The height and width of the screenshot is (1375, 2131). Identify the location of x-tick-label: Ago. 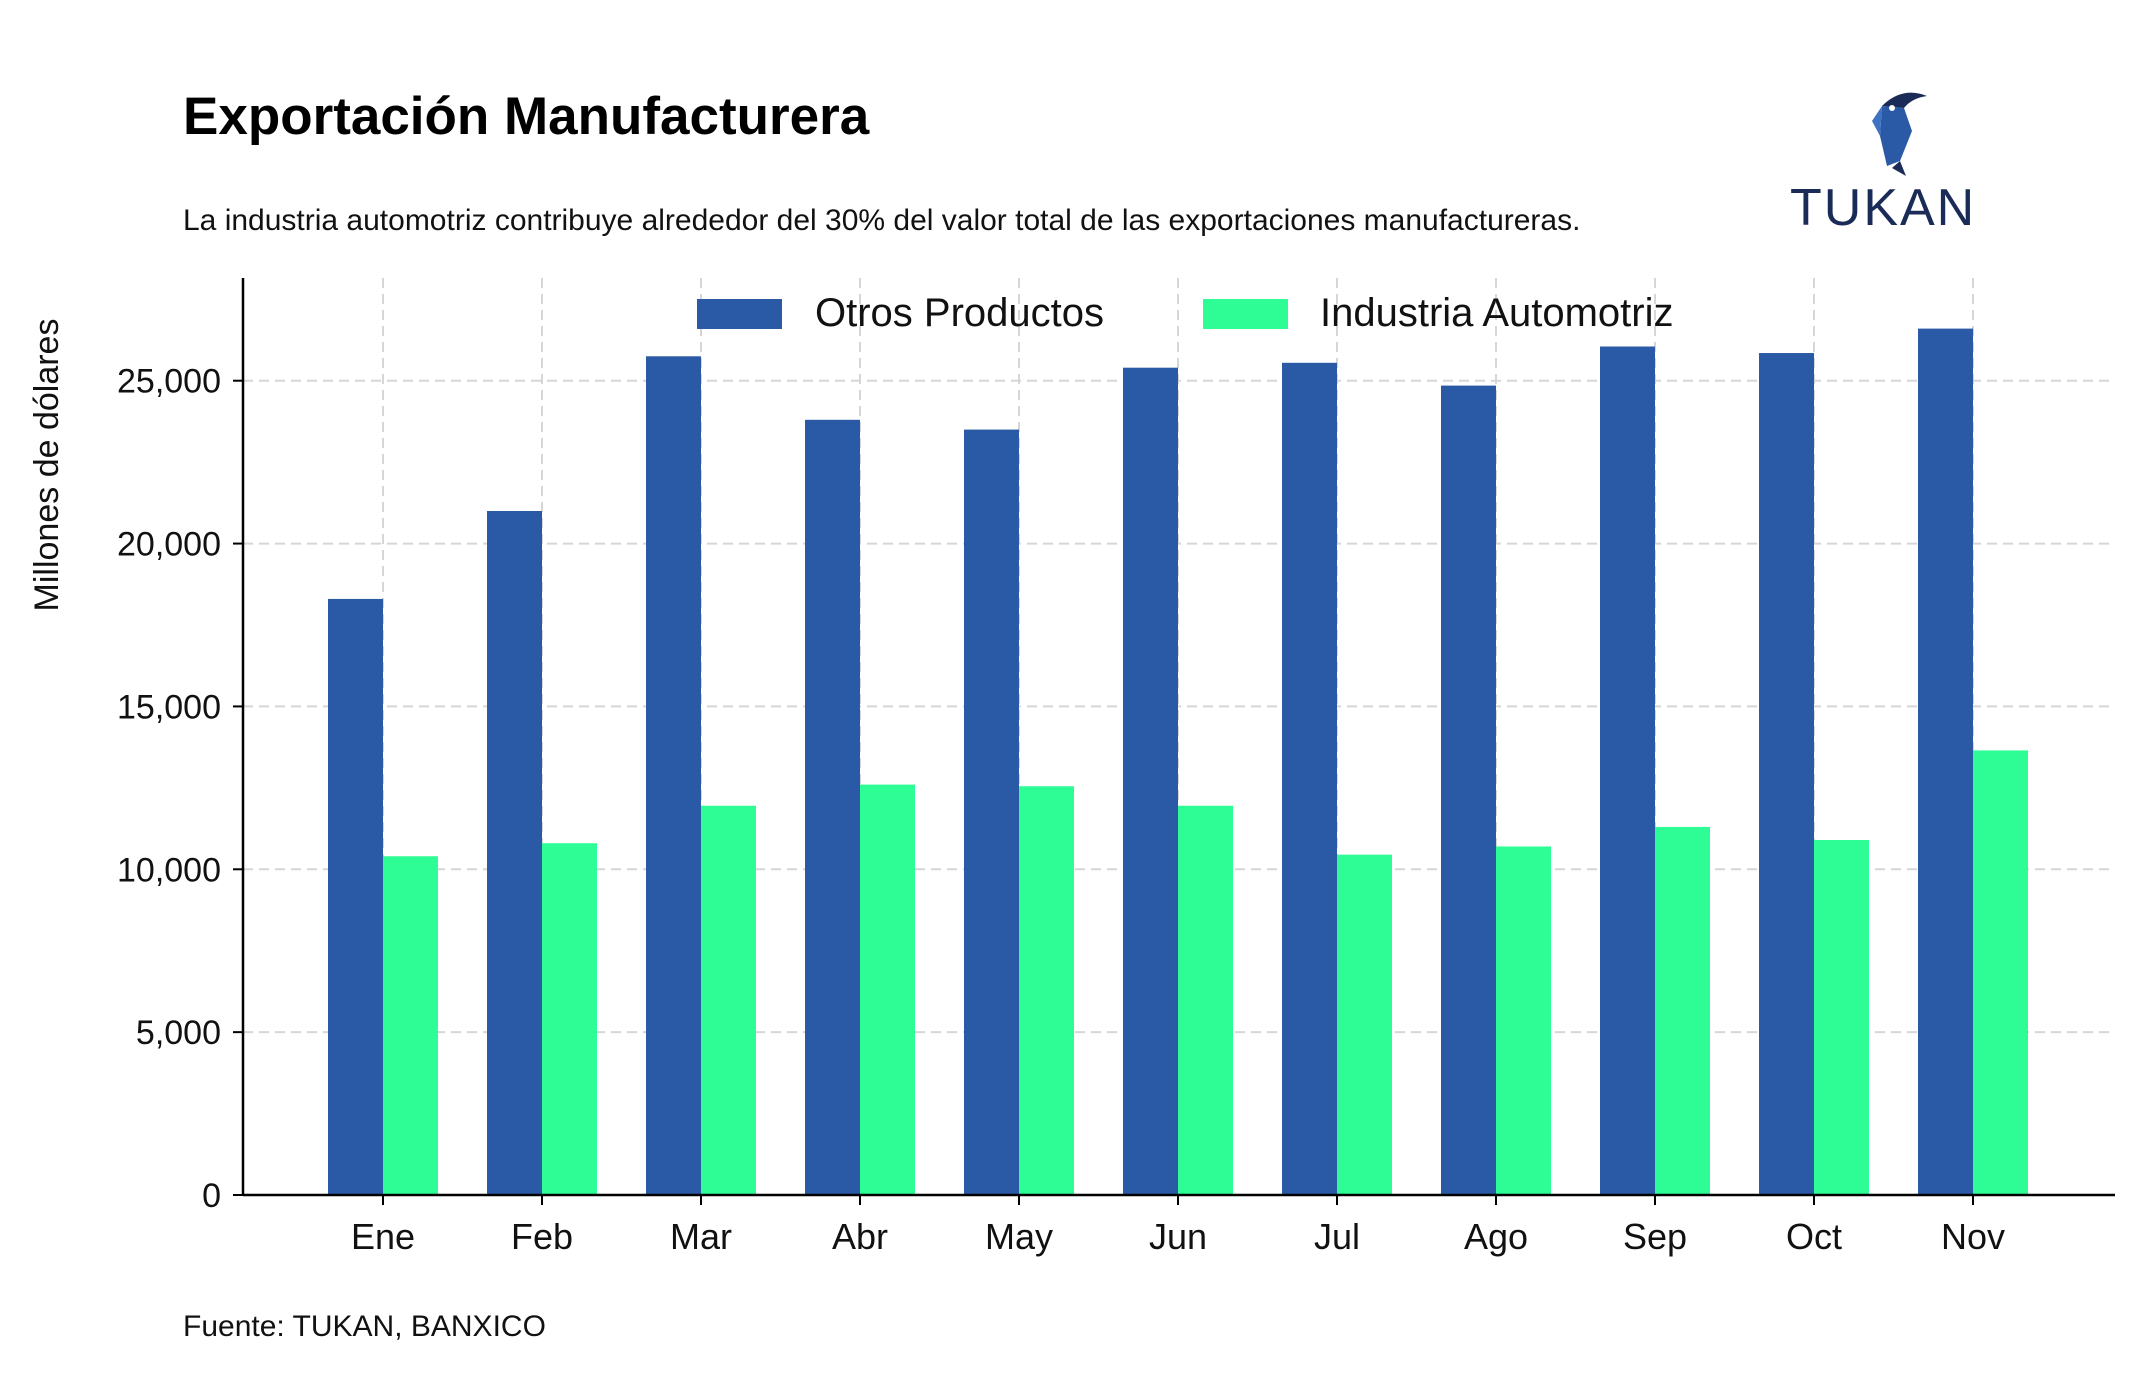
(1496, 1236).